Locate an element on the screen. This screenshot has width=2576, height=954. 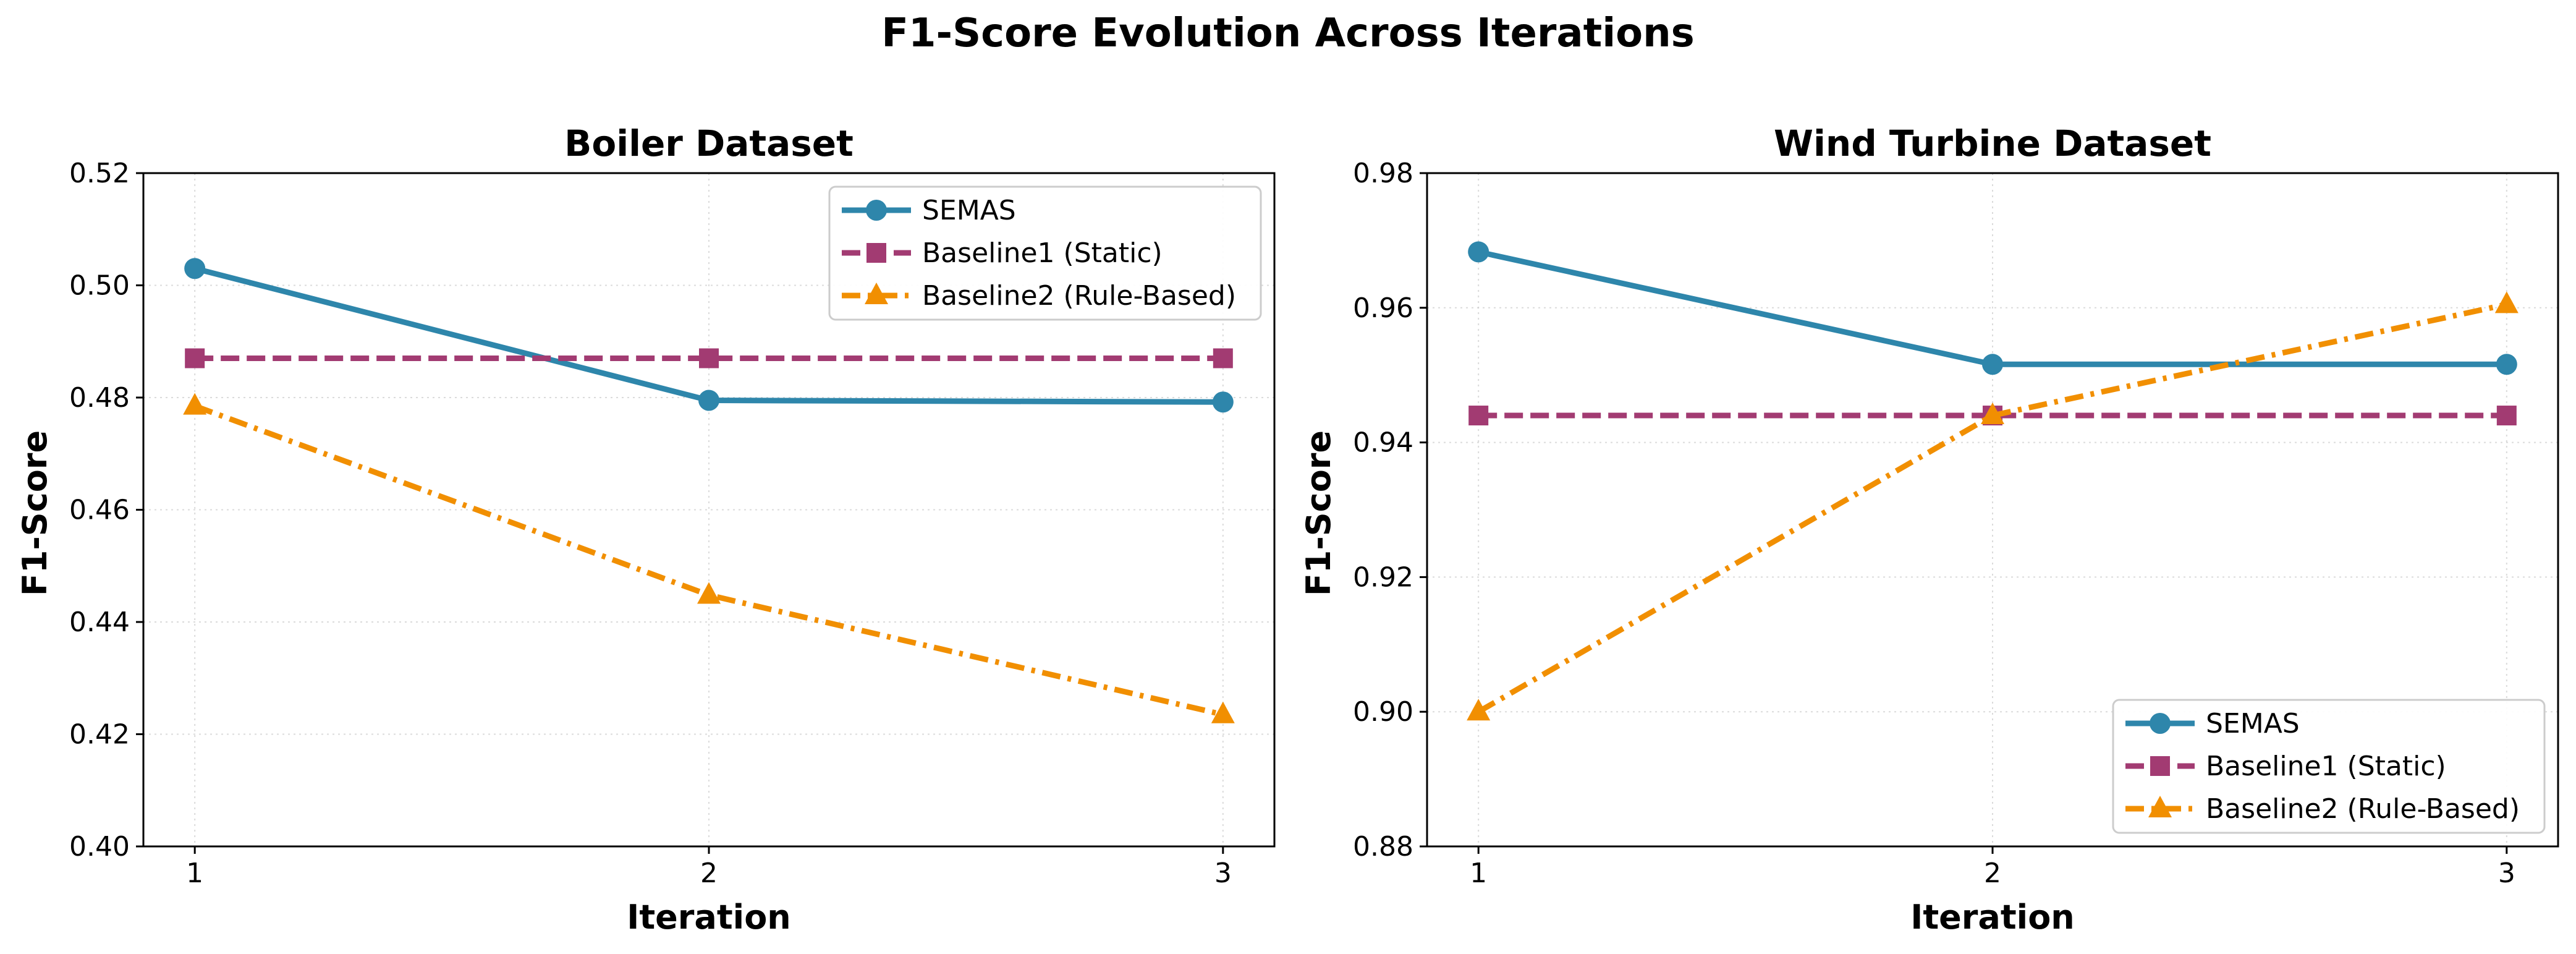
boiler-legend-label: Baseline2 (Rule-Based) is located at coordinates (1079, 296).